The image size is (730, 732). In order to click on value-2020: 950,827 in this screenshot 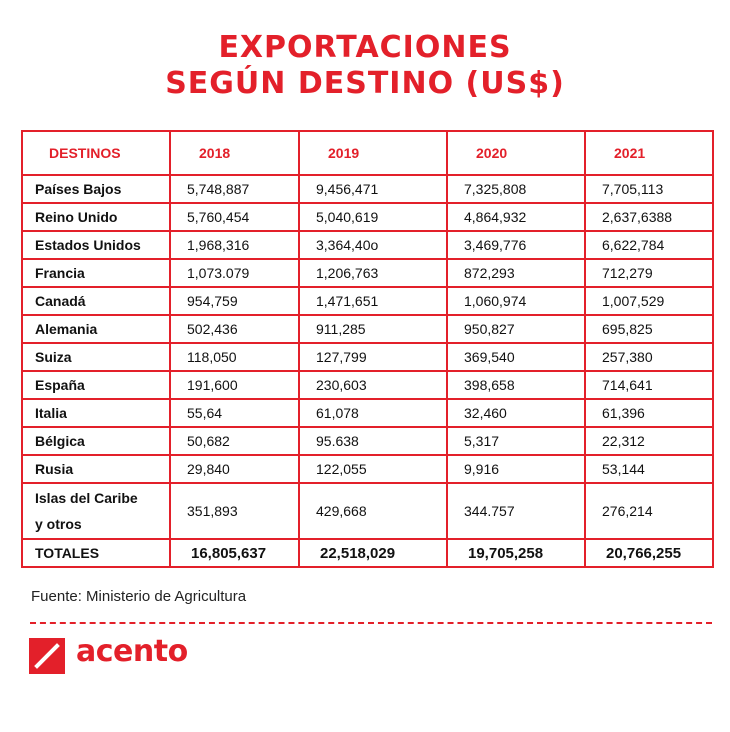, I will do `click(516, 329)`.